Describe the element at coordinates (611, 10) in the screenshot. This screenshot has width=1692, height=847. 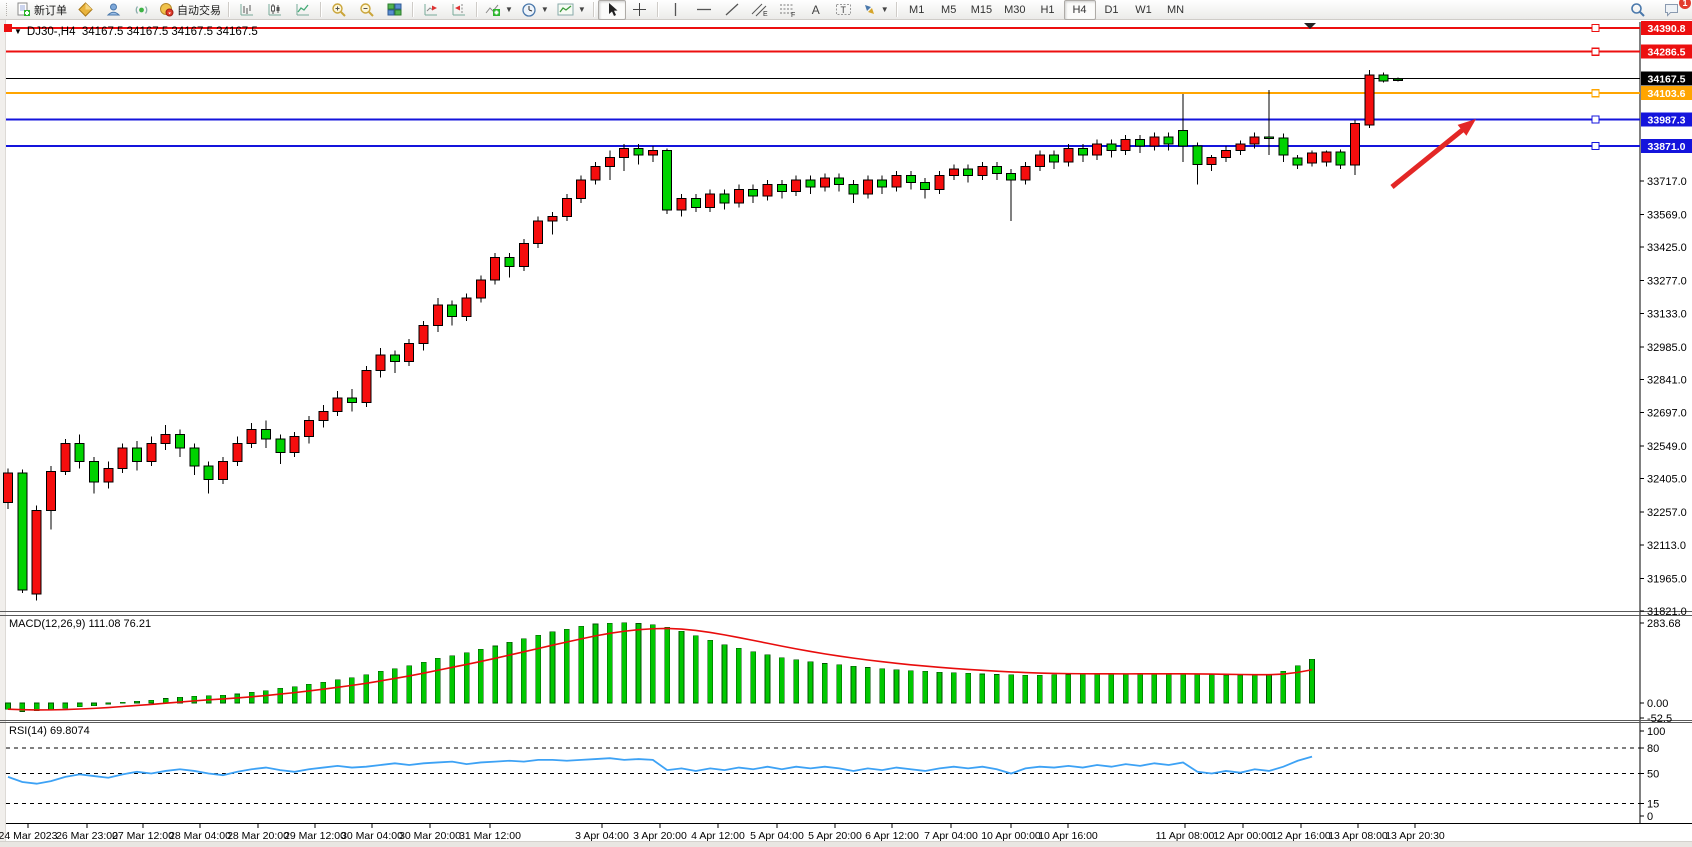
I see `cursor-button` at that location.